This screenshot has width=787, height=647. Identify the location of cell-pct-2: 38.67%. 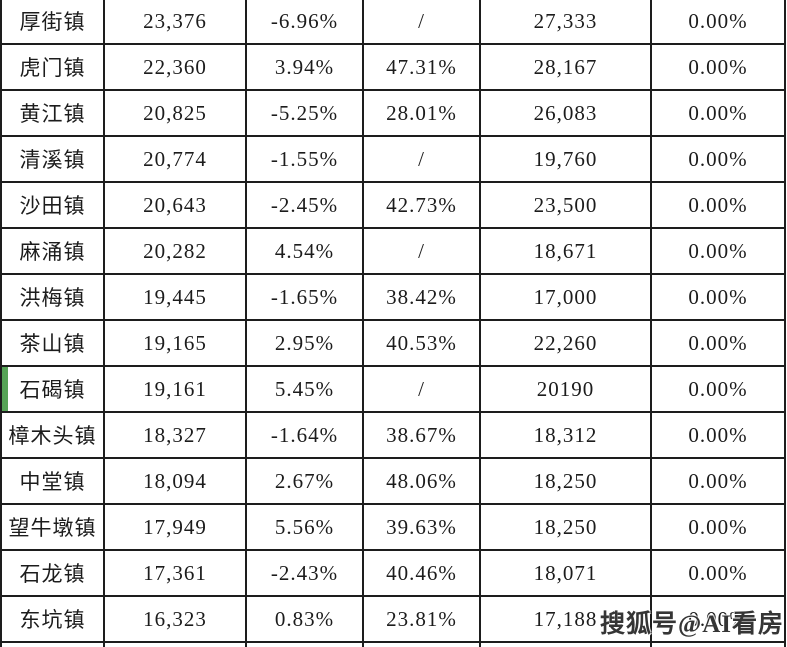
(421, 435).